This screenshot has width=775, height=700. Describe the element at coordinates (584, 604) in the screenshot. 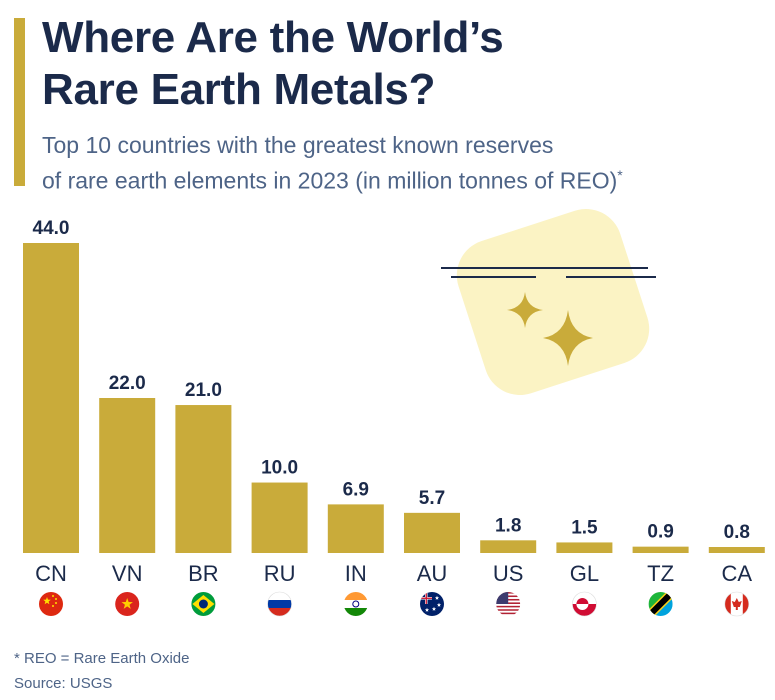

I see `greenland-flag-icon` at that location.